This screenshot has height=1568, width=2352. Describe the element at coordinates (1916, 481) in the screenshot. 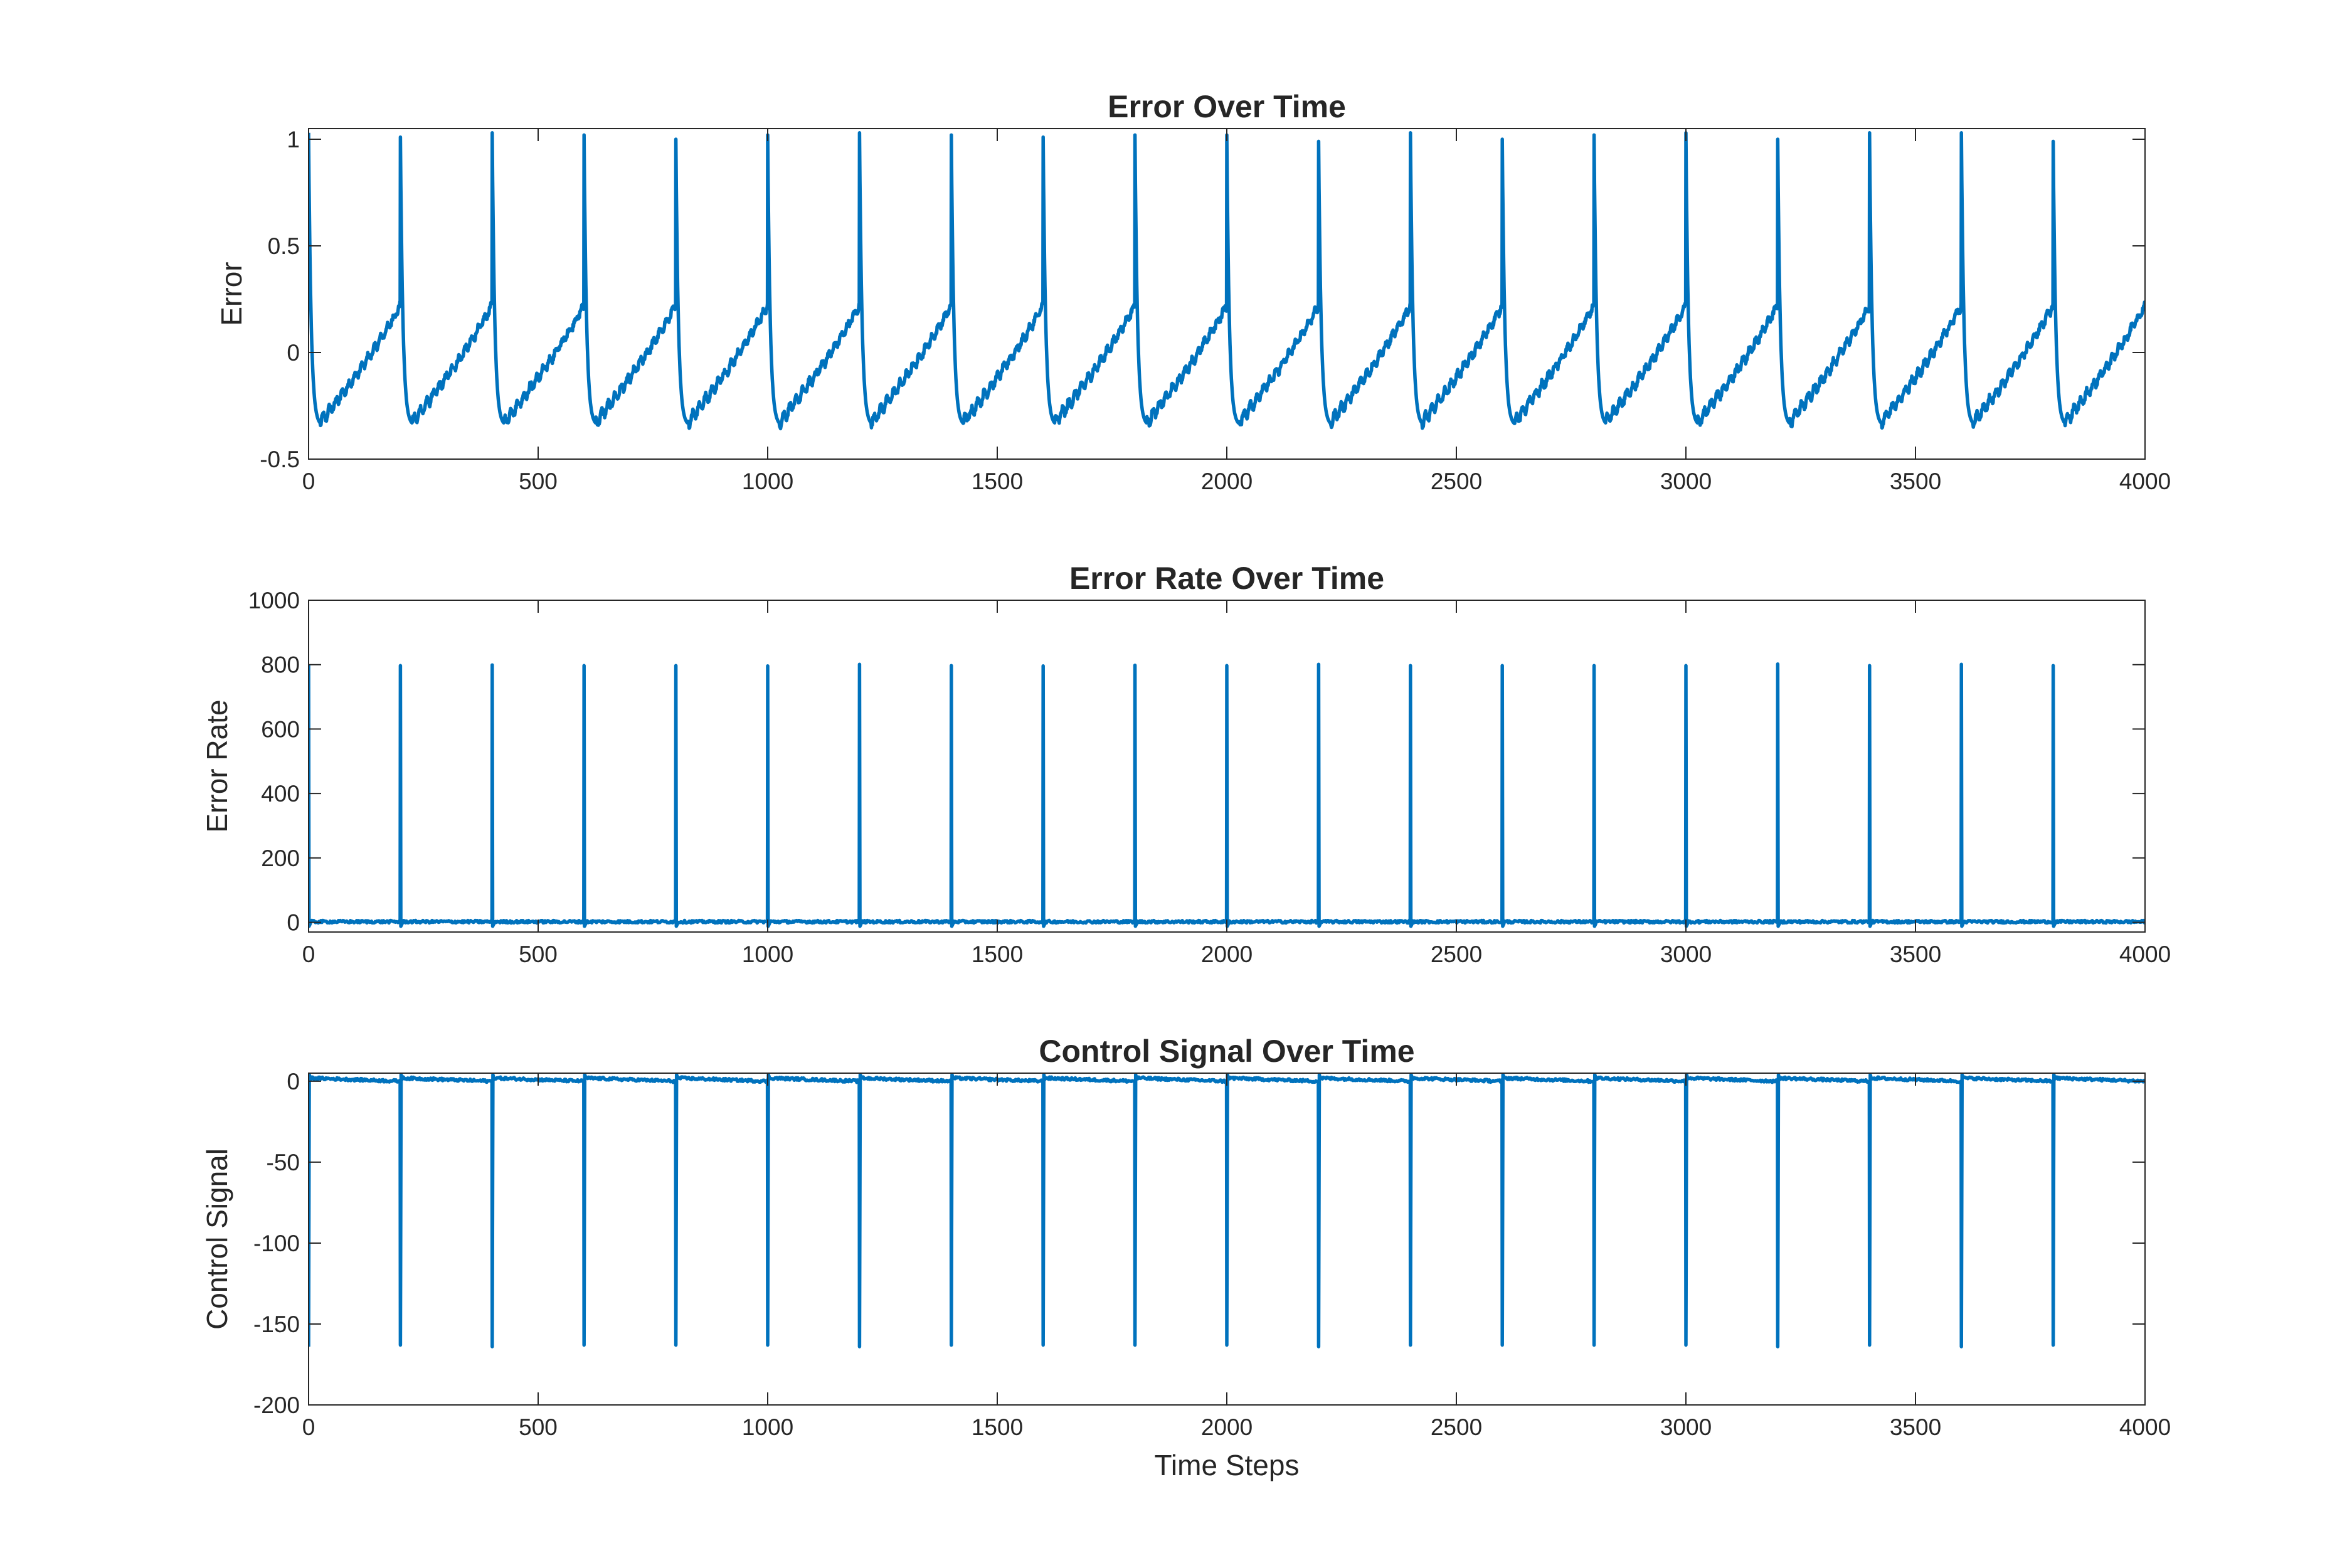

I see `error-x-tick-label: 3500` at that location.